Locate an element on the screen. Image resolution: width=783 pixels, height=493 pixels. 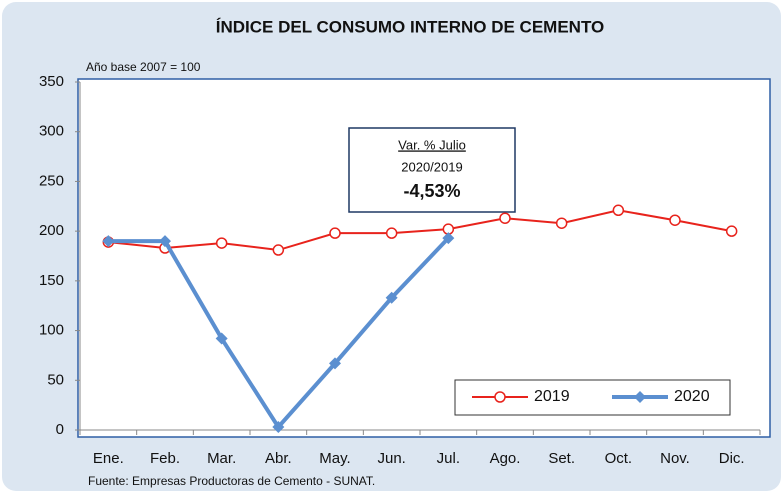
x-tick-label: Abr. is located at coordinates (278, 458).